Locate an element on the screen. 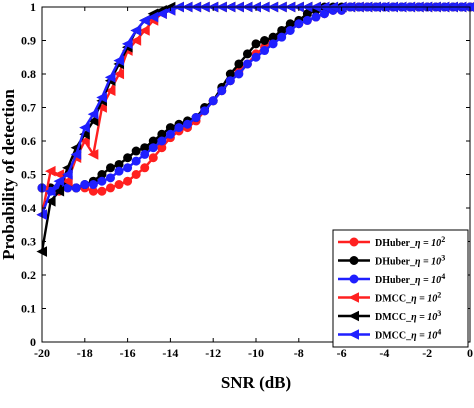 This screenshot has width=474, height=408. legend-item: DMCC_η = 104 is located at coordinates (389, 335).